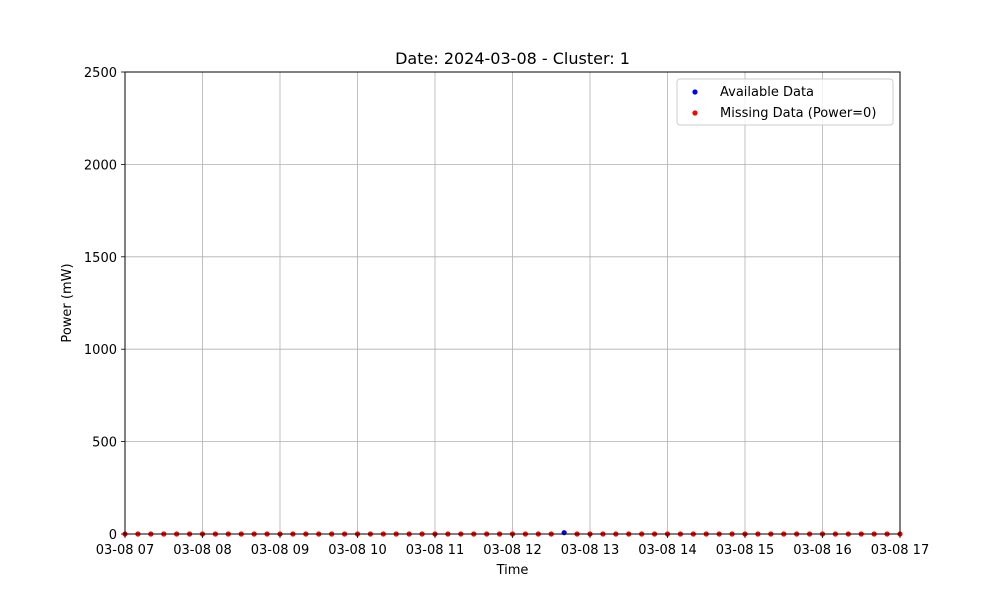  What do you see at coordinates (280, 550) in the screenshot?
I see `x-tick-label: 03-08 09` at bounding box center [280, 550].